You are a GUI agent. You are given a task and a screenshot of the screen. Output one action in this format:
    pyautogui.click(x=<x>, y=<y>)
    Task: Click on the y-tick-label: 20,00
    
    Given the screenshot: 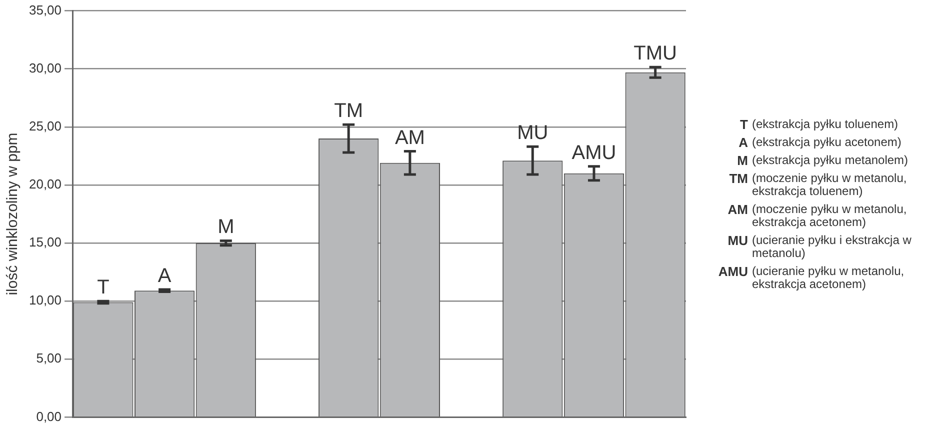 What is the action you would take?
    pyautogui.click(x=45, y=184)
    